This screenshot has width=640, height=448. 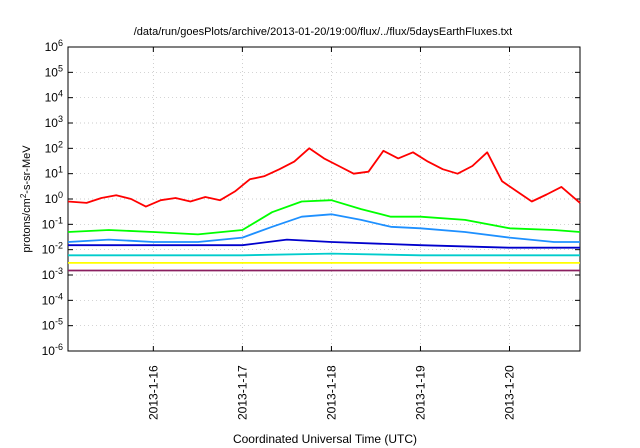 I want to click on x-tick-label: 2013-1-19, so click(x=420, y=392).